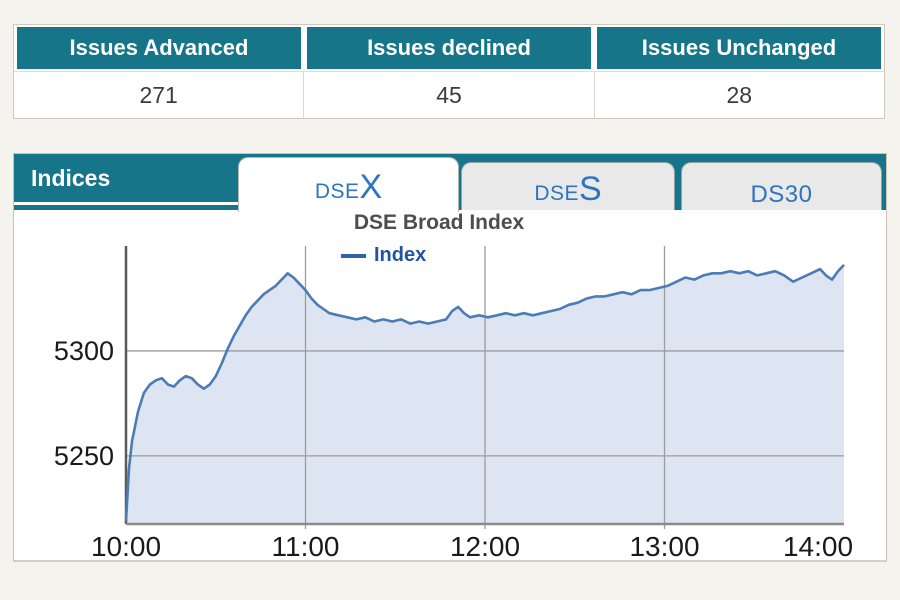  What do you see at coordinates (353, 255) in the screenshot?
I see `legend-dash-icon` at bounding box center [353, 255].